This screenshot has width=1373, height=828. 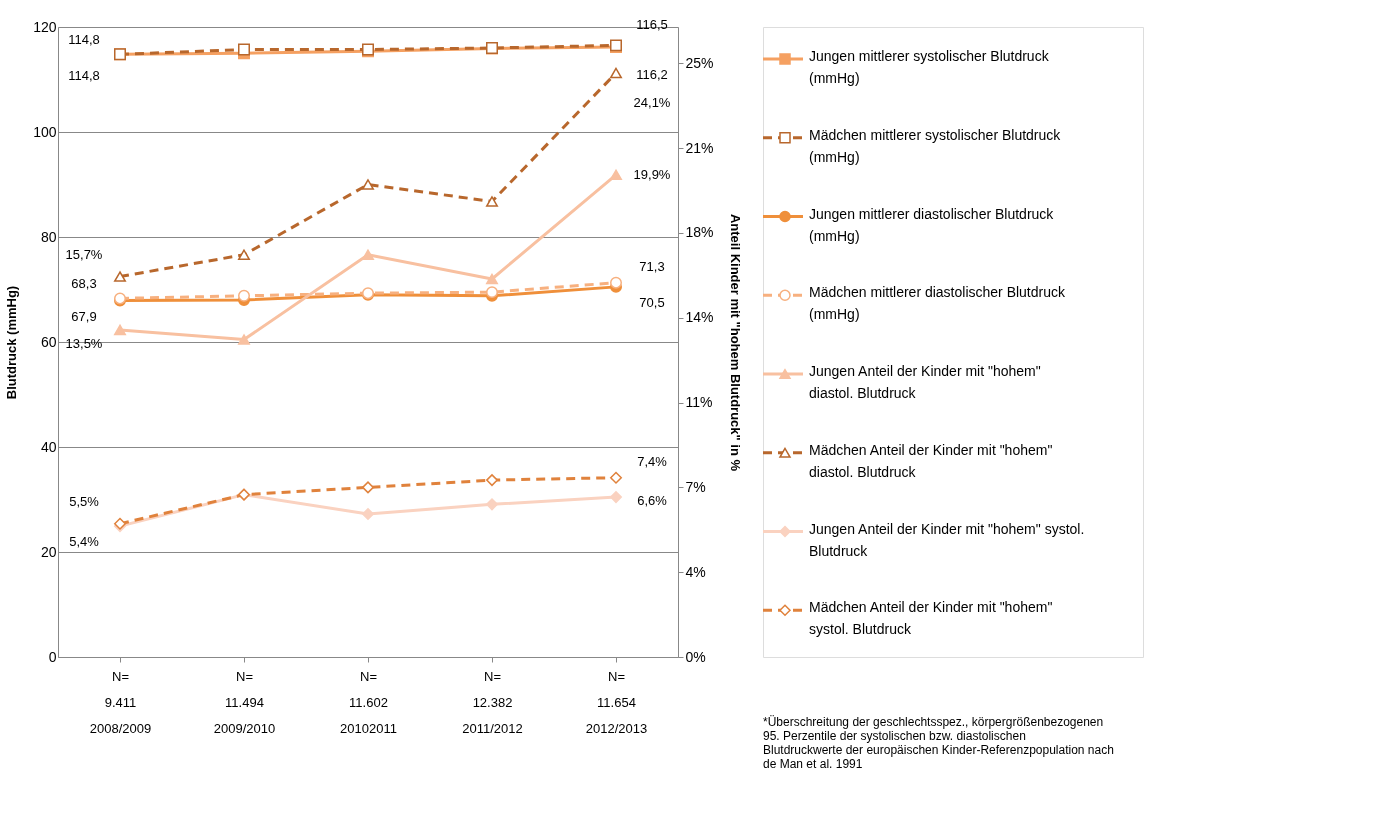 What do you see at coordinates (368, 702) in the screenshot?
I see `x-tick-label: N= 11.602 20102011` at bounding box center [368, 702].